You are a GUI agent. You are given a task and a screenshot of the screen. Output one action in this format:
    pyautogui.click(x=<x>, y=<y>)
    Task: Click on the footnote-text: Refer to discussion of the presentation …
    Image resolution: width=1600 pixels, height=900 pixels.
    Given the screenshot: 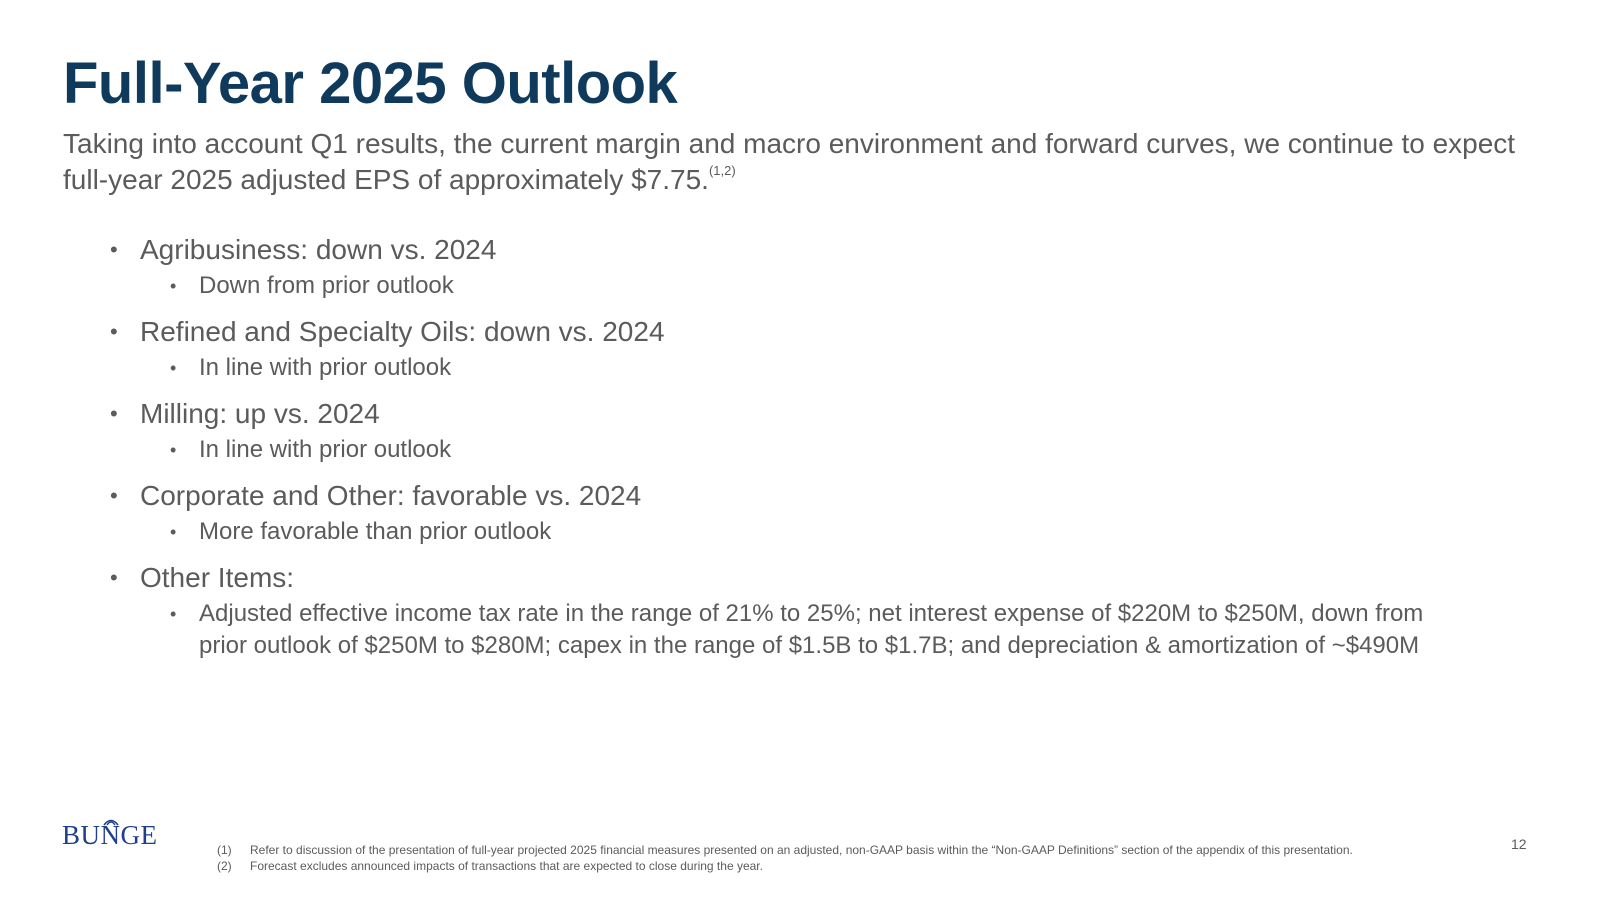 What is the action you would take?
    pyautogui.click(x=801, y=850)
    